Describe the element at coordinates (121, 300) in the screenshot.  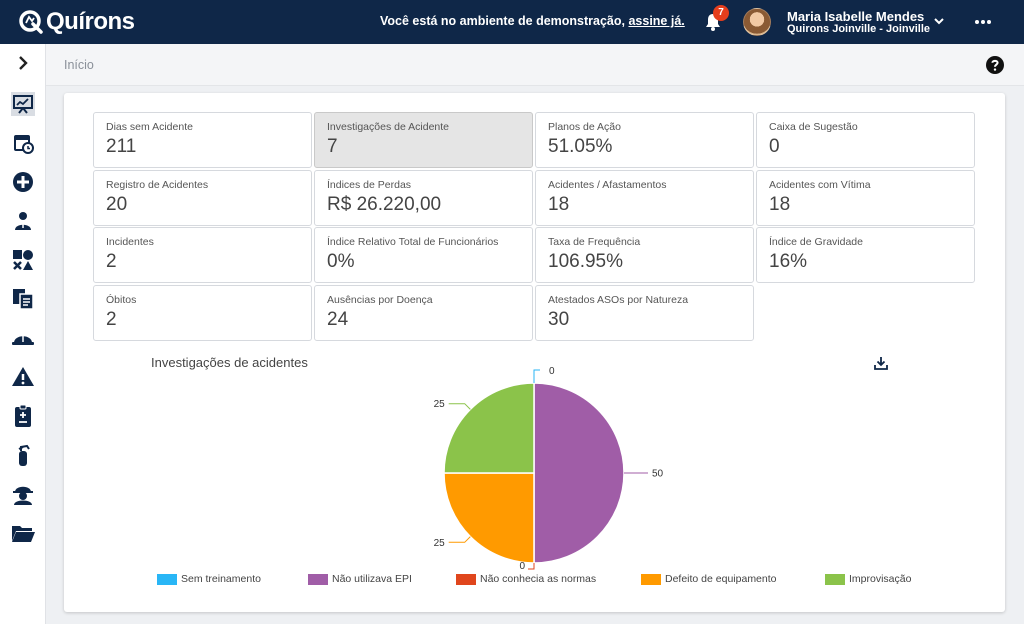
I see `kpi-label: Óbitos` at that location.